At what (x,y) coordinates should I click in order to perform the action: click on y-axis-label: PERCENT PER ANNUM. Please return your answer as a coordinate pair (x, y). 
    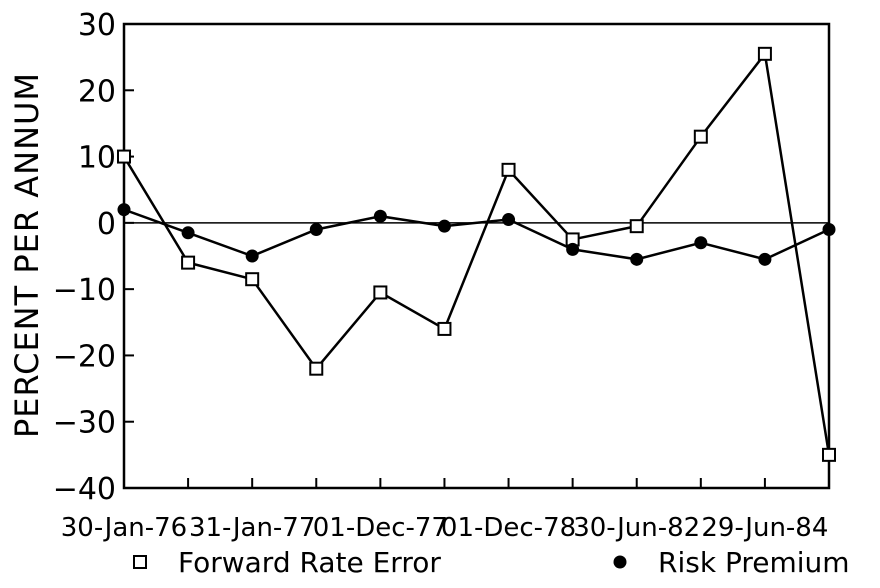
    Looking at the image, I should click on (27, 255).